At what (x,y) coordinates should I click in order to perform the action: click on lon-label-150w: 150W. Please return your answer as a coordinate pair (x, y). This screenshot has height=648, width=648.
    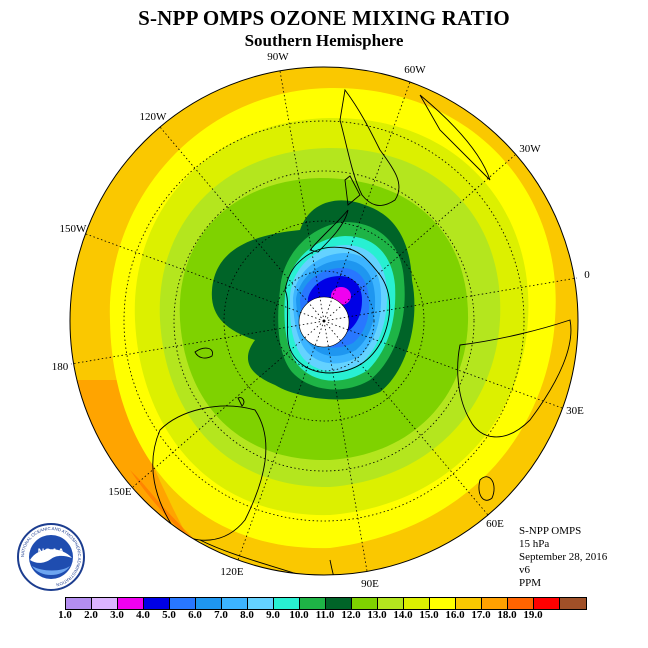
    Looking at the image, I should click on (74, 229).